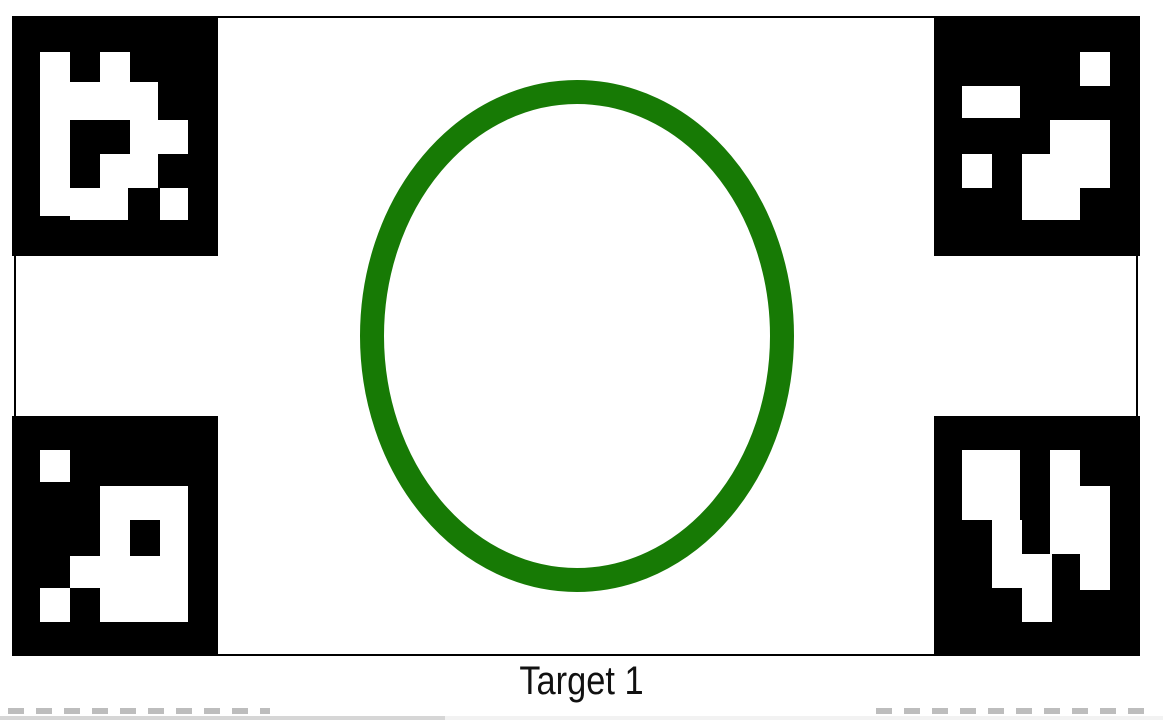 The width and height of the screenshot is (1163, 720). Describe the element at coordinates (581, 681) in the screenshot. I see `target-caption: Target 1` at that location.